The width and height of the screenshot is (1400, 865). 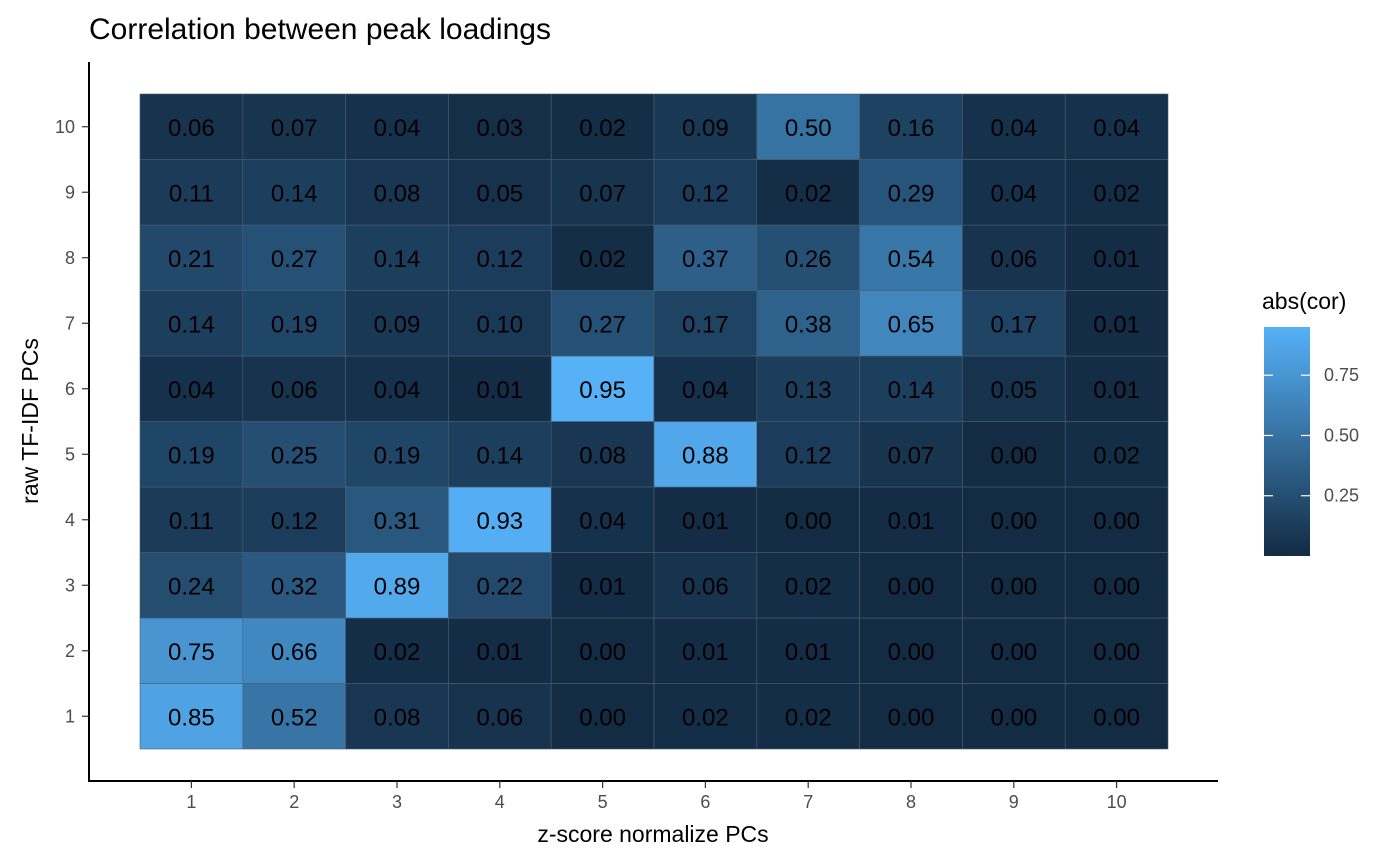 I want to click on cell-value-label: 0.75, so click(x=191, y=652).